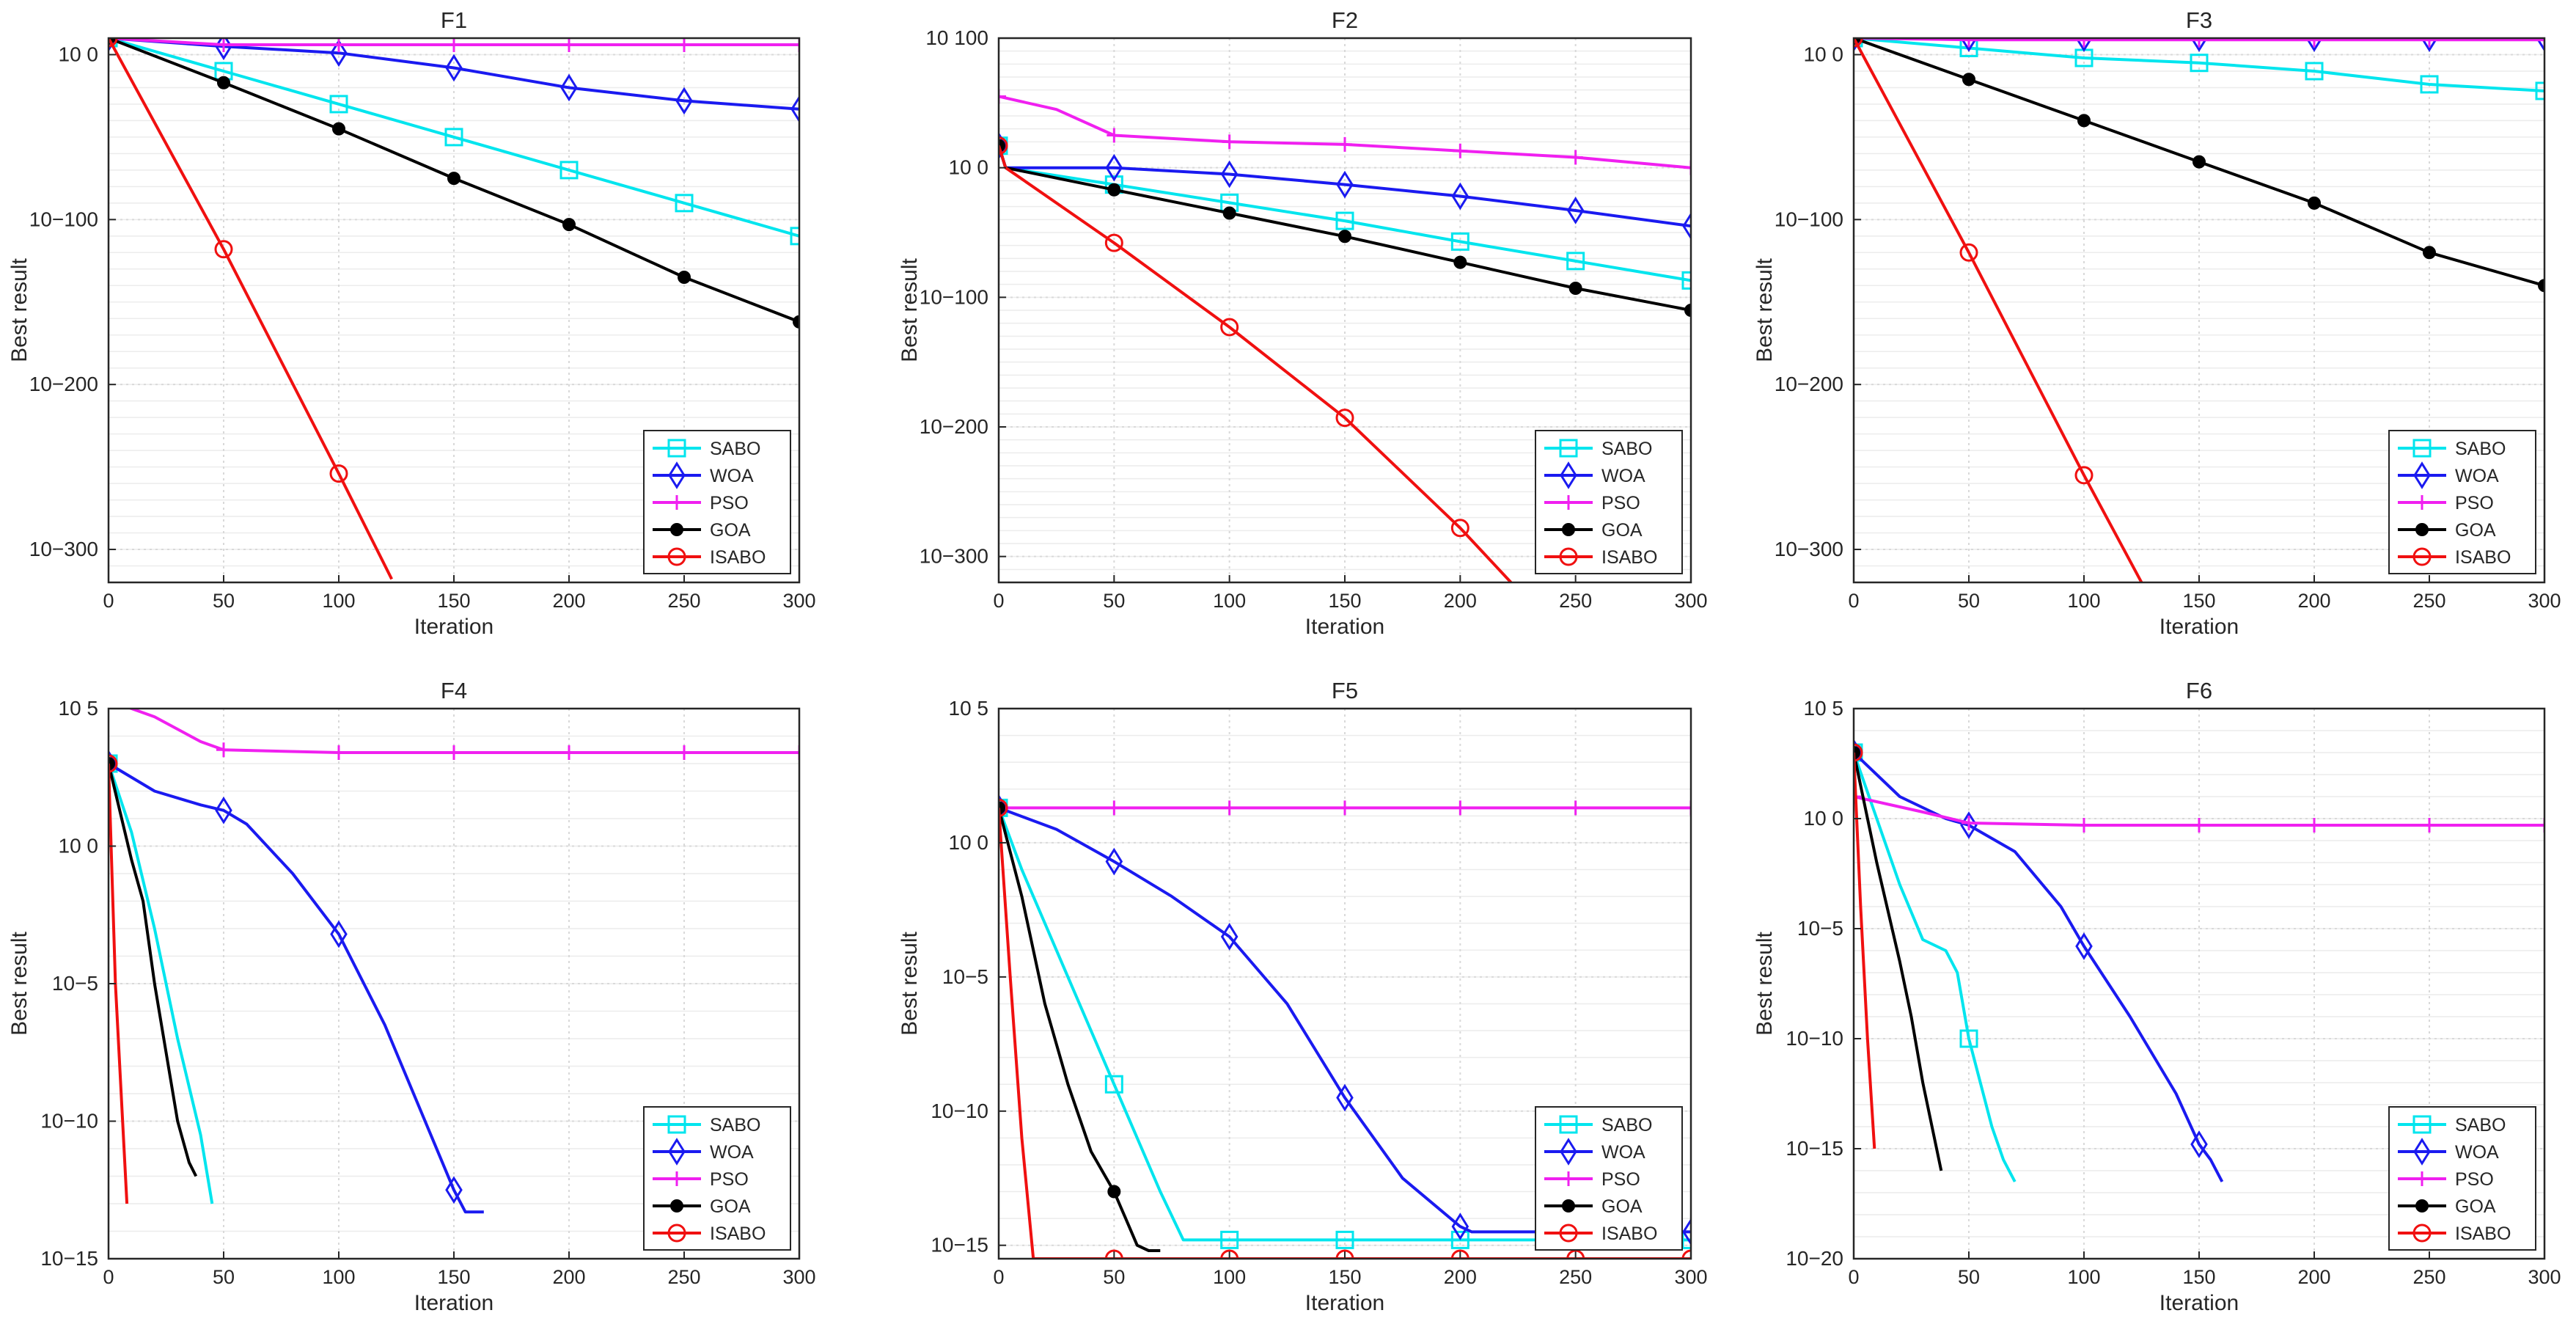  What do you see at coordinates (296, 988) in the screenshot?
I see `series-line-woa` at bounding box center [296, 988].